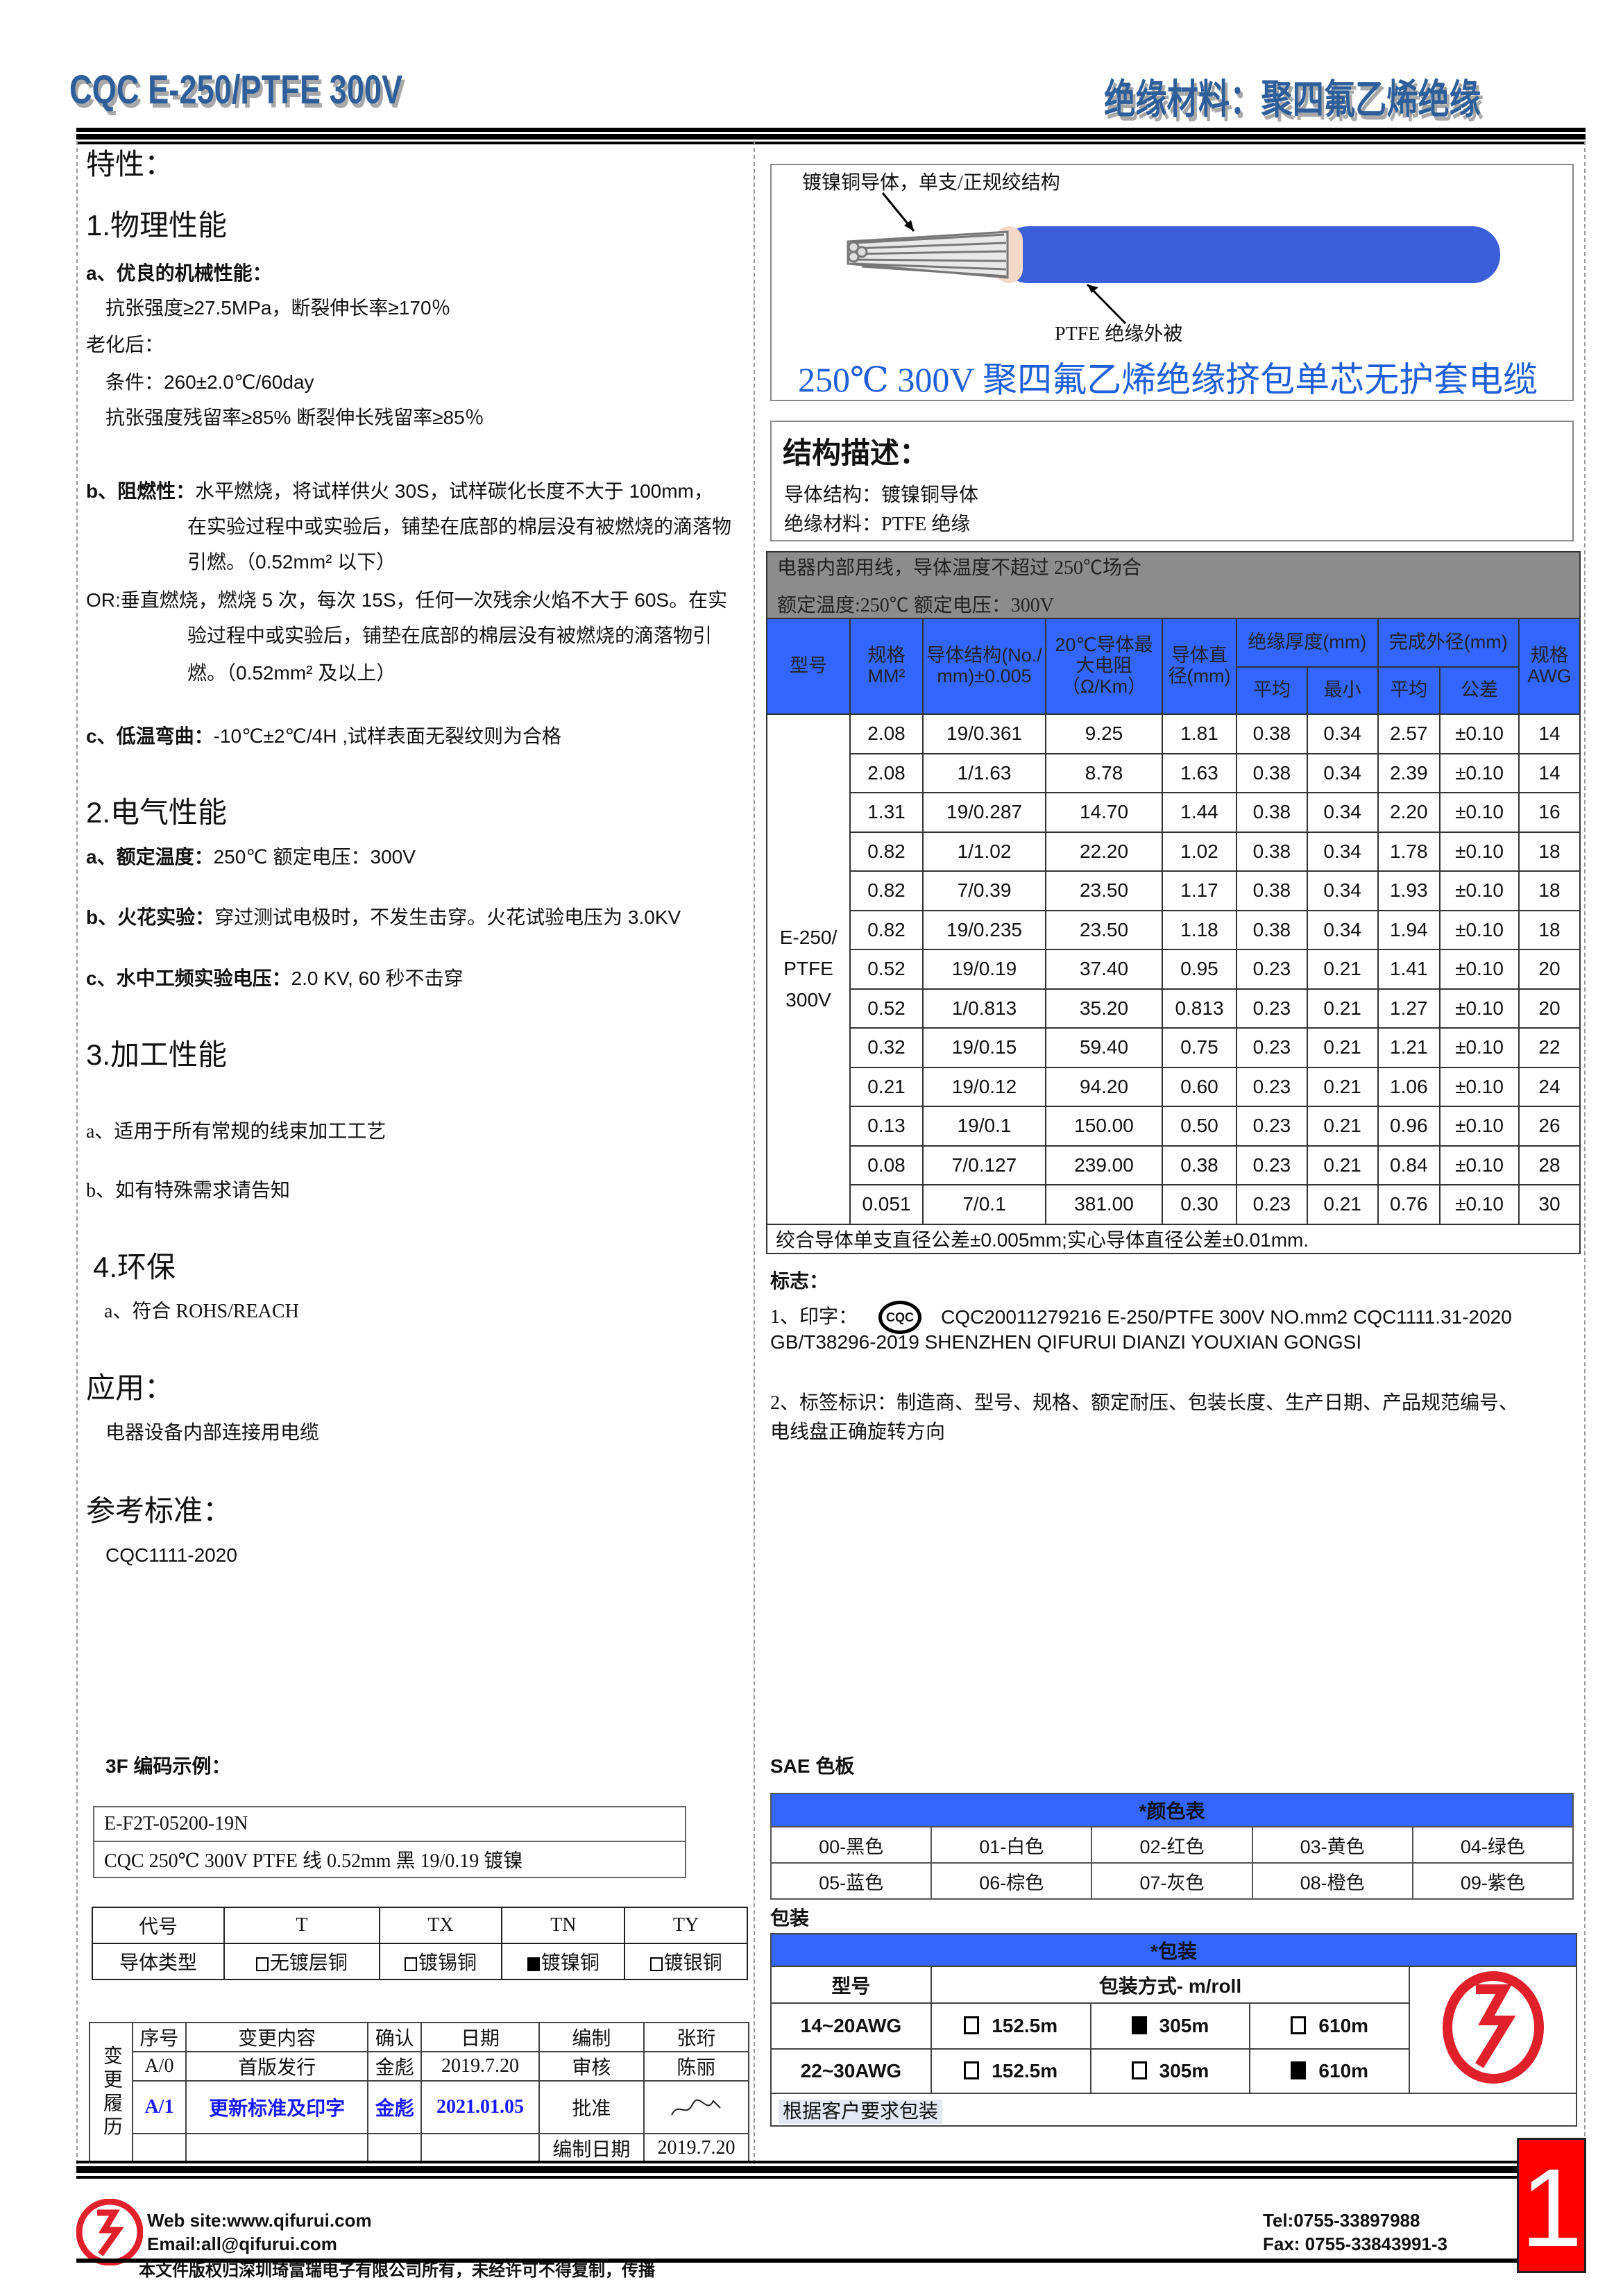 This screenshot has height=2296, width=1623. What do you see at coordinates (395, 2148) in the screenshot?
I see `table-cell` at bounding box center [395, 2148].